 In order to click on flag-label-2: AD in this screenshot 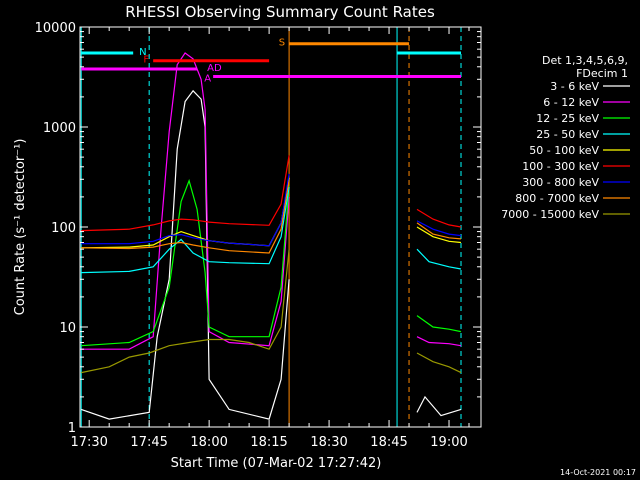, I will do `click(214, 68)`.